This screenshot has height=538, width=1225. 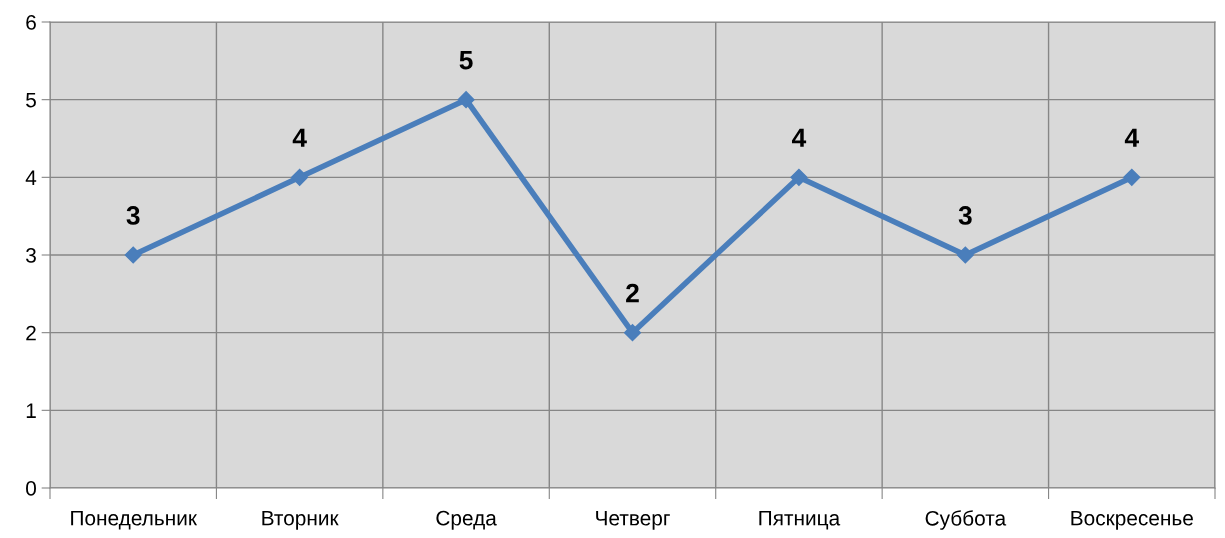 I want to click on x-tick-label: Вторник, so click(x=300, y=520).